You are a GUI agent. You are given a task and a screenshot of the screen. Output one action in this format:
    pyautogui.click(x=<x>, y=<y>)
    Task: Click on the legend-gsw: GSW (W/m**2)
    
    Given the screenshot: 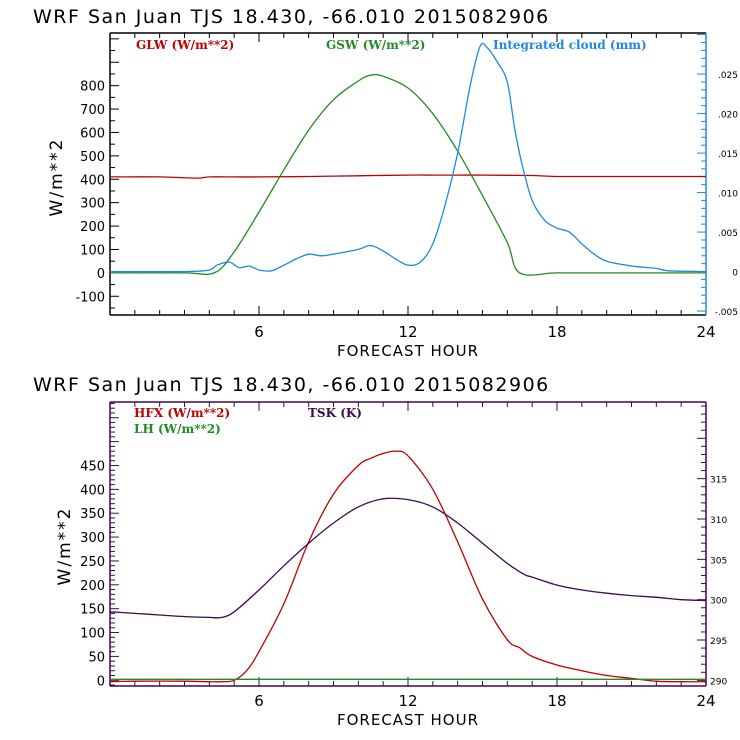 What is the action you would take?
    pyautogui.click(x=375, y=45)
    